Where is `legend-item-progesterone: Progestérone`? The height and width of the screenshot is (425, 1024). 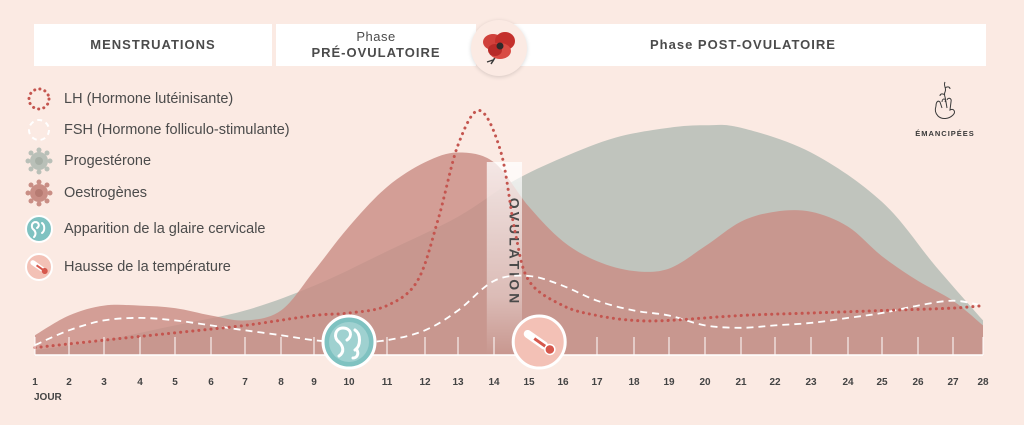
legend-item-progesterone: Progestérone is located at coordinates (87, 161).